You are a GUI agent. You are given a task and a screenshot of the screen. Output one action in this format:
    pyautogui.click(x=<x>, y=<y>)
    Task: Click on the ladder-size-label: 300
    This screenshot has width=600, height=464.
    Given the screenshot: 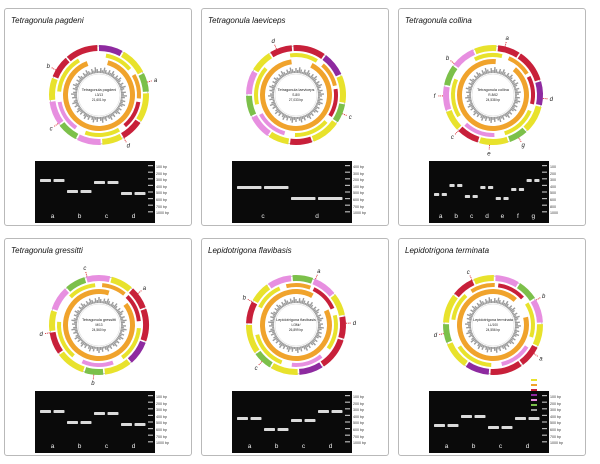 What is the action you would take?
    pyautogui.click(x=553, y=180)
    